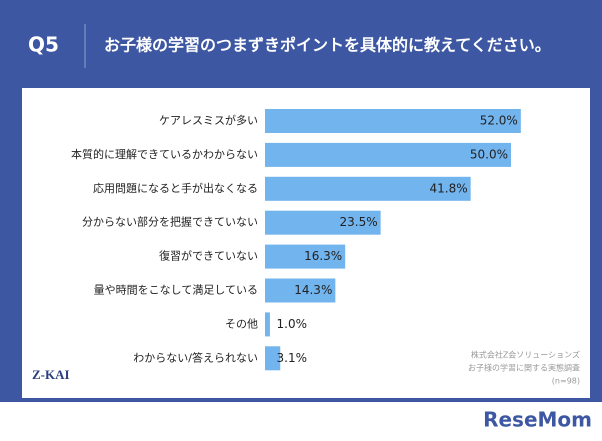  Describe the element at coordinates (51, 374) in the screenshot. I see `logo: Z-KAI` at that location.